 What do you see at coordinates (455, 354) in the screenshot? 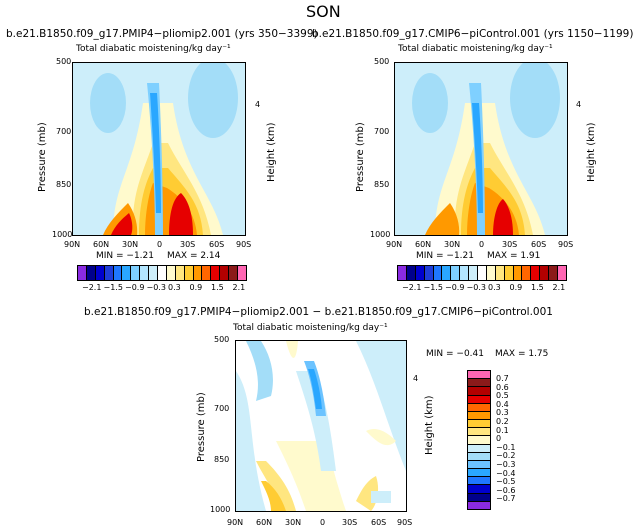
I see `panel3-min: MIN = −0.41` at bounding box center [455, 354].